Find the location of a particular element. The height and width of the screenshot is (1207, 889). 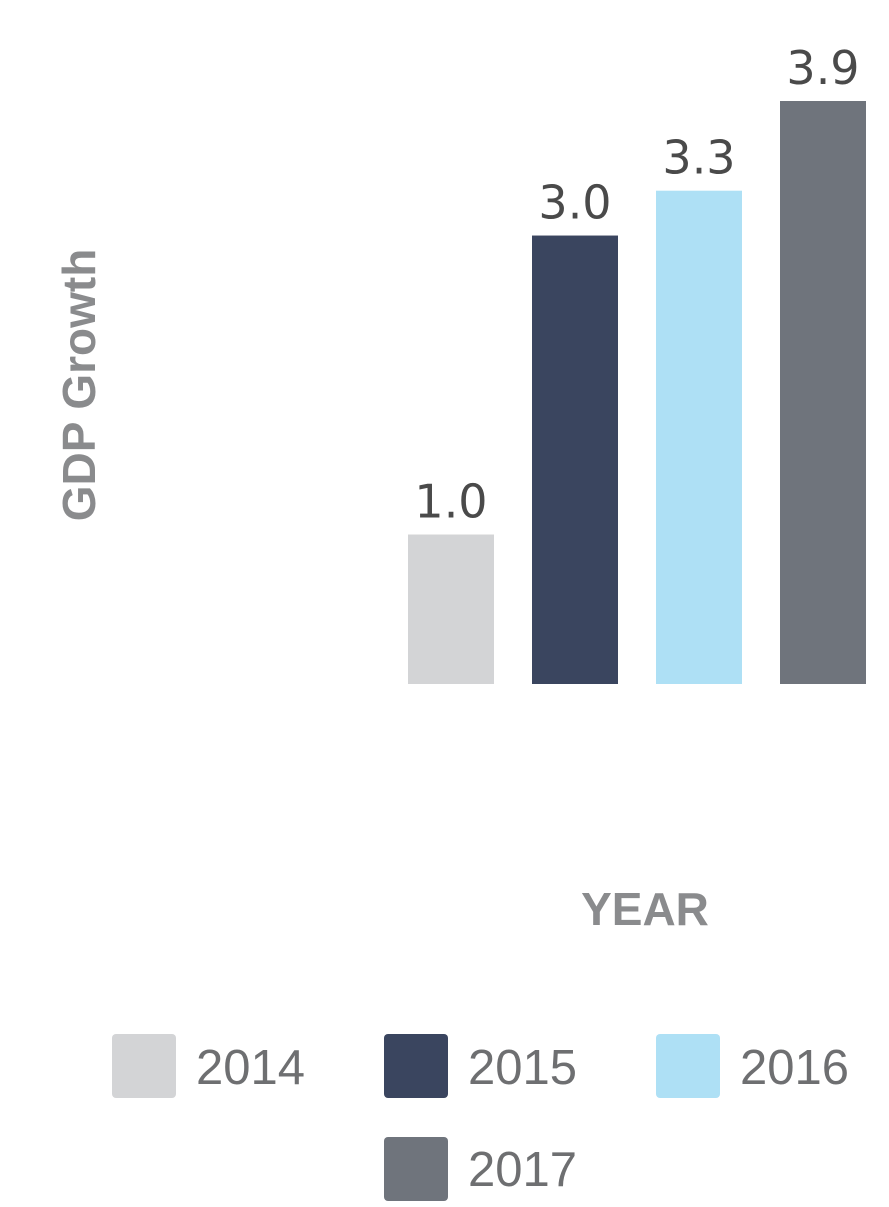

legend-swatch-2017 is located at coordinates (416, 1169).